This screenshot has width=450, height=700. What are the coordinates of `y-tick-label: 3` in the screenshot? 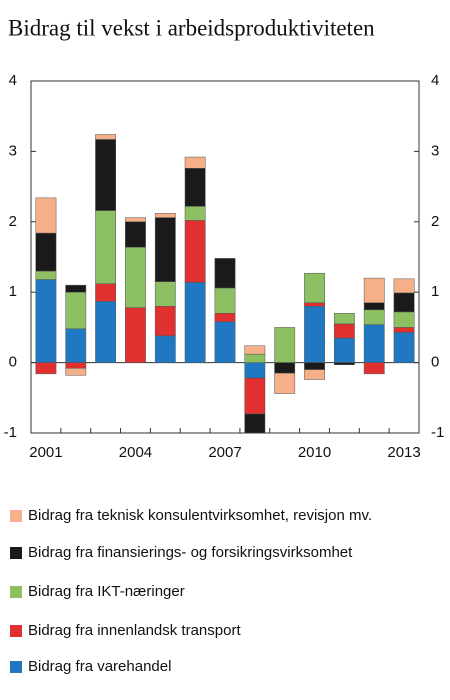 It's located at (13, 150).